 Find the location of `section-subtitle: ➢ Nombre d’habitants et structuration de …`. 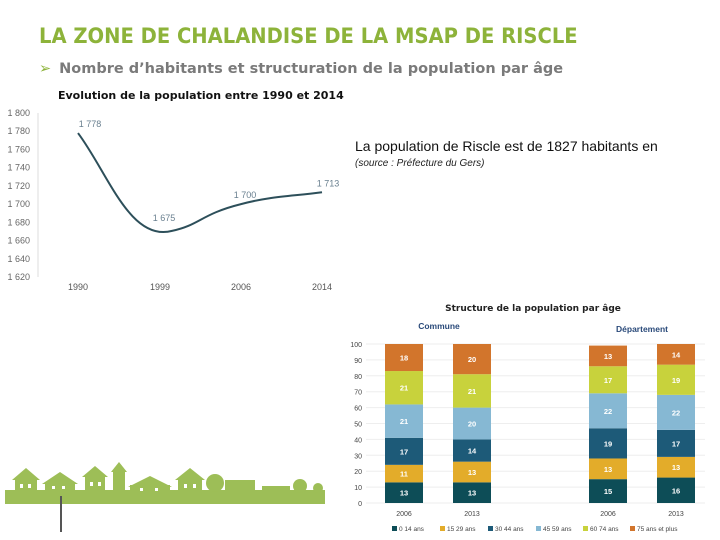

section-subtitle: ➢ Nombre d’habitants et structuration de … is located at coordinates (301, 69).